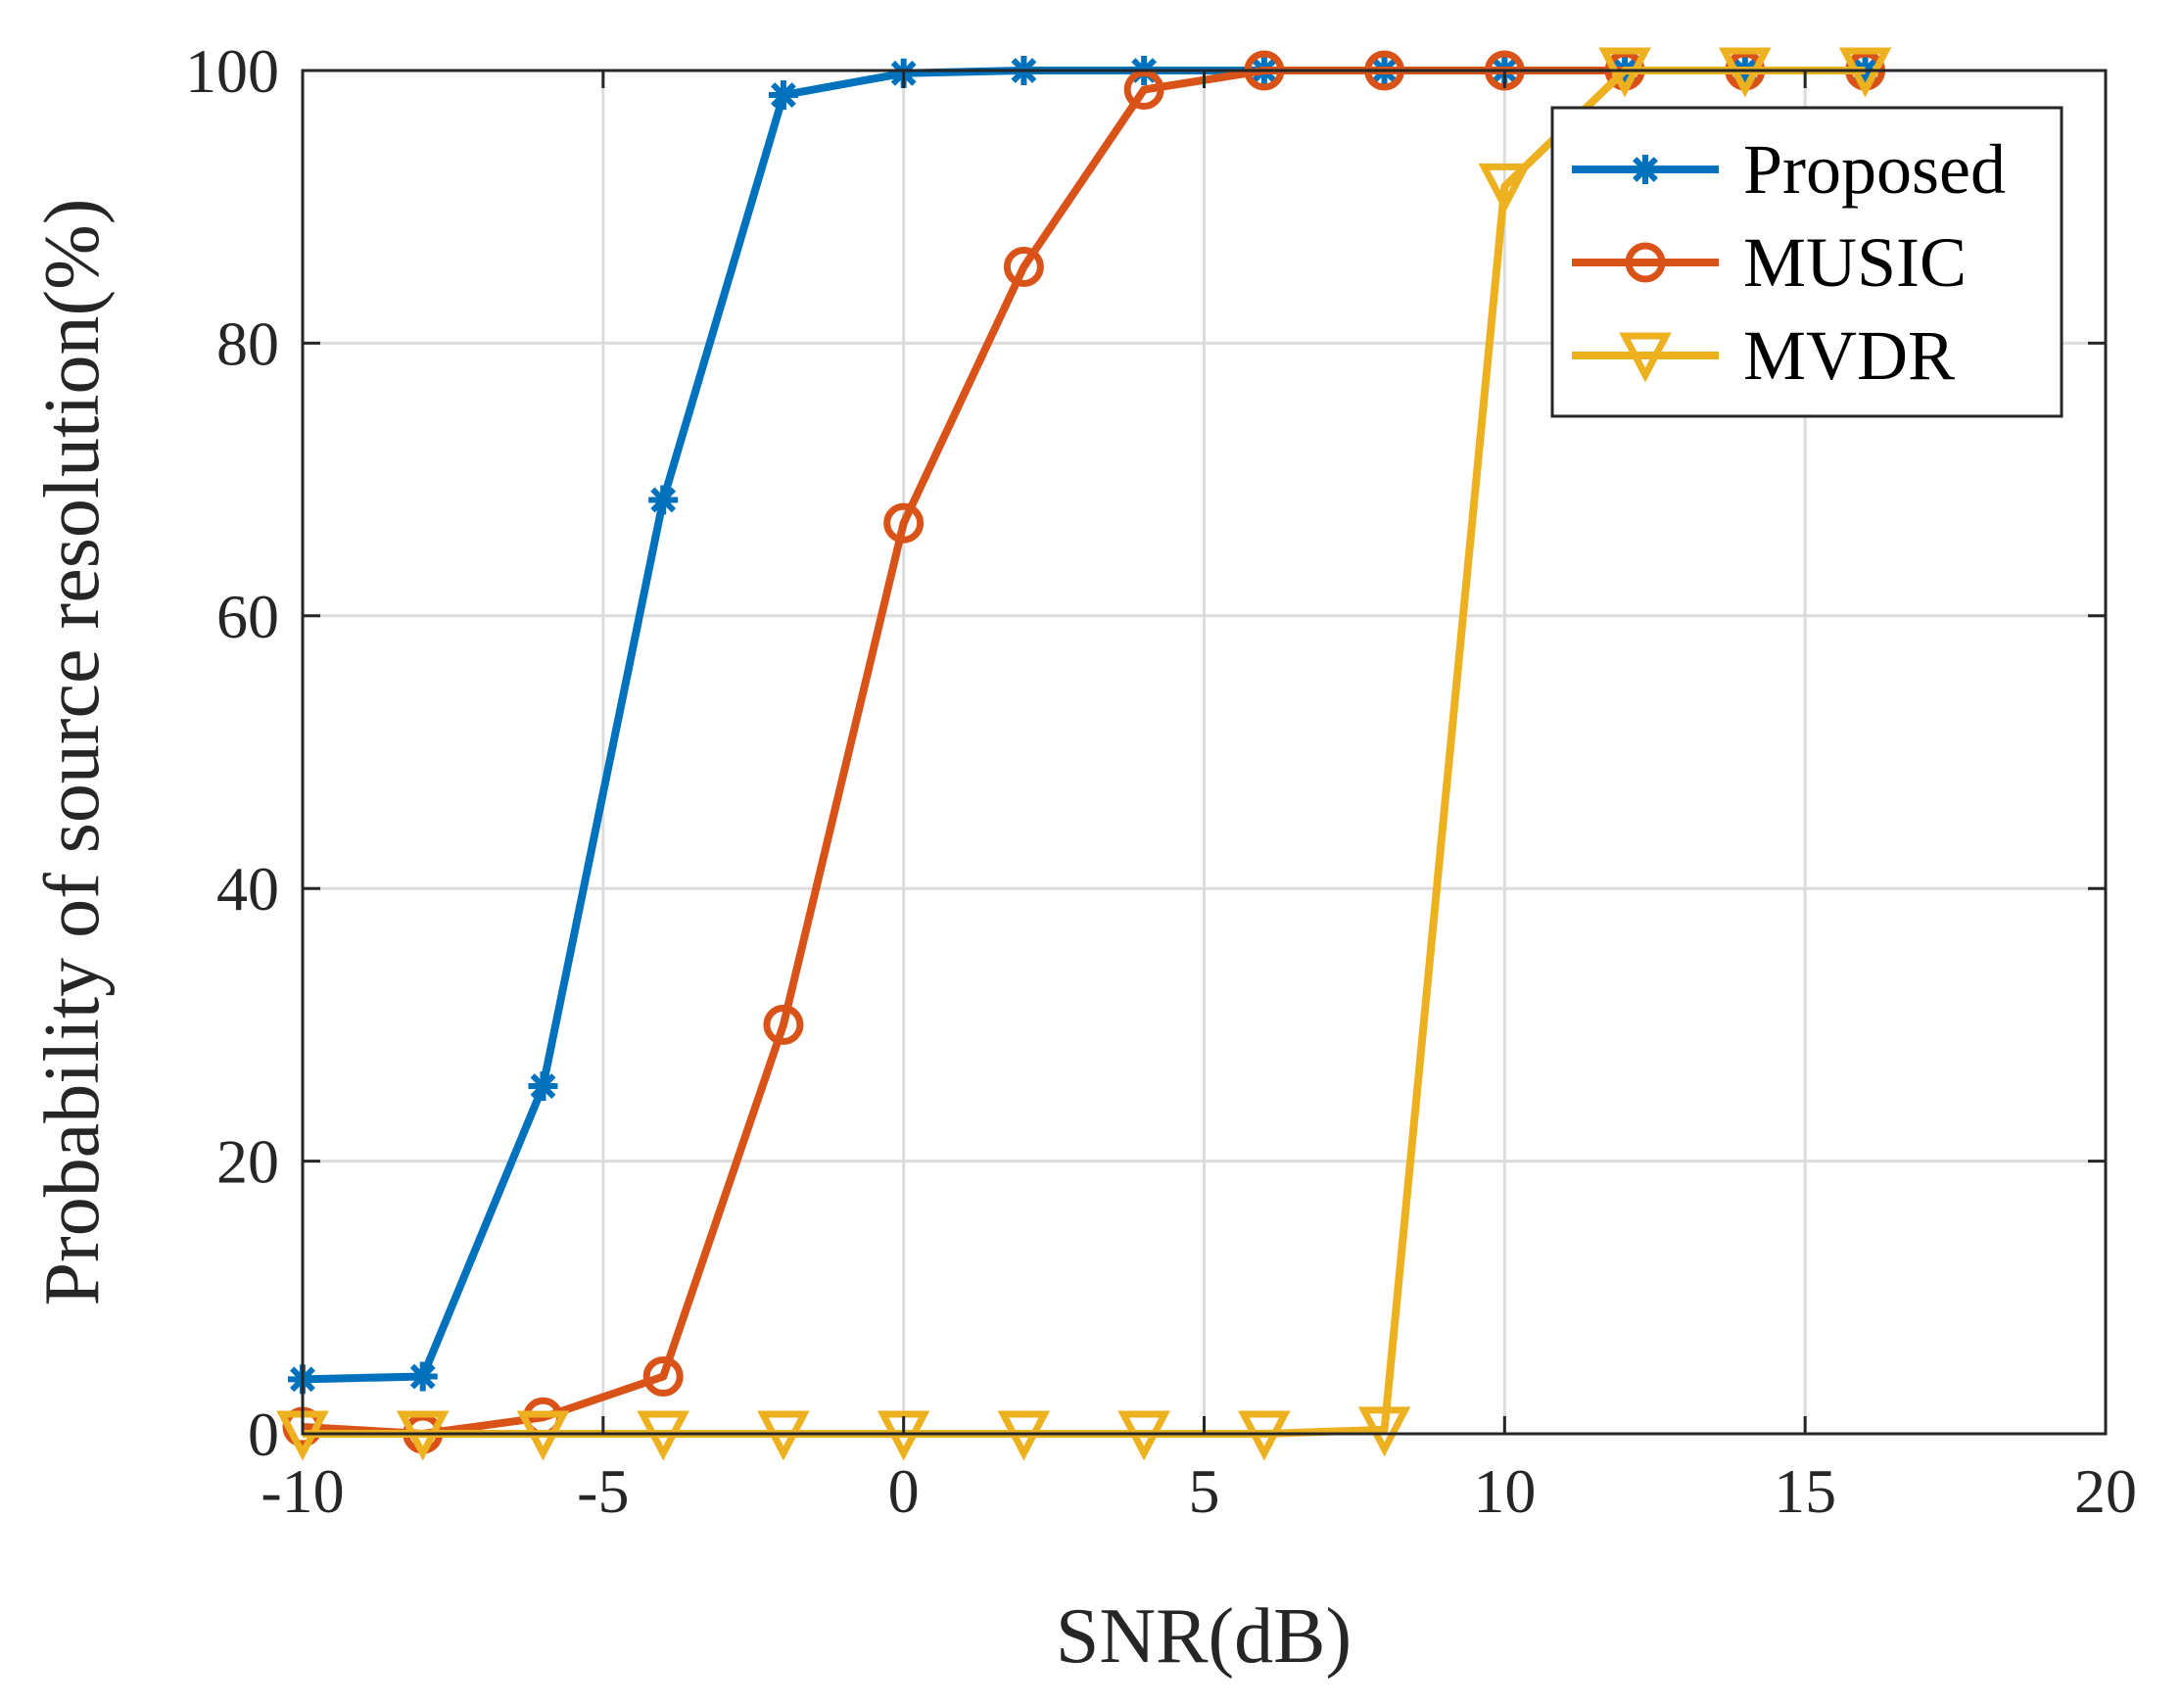  What do you see at coordinates (232, 71) in the screenshot?
I see `y-tick-label: 100` at bounding box center [232, 71].